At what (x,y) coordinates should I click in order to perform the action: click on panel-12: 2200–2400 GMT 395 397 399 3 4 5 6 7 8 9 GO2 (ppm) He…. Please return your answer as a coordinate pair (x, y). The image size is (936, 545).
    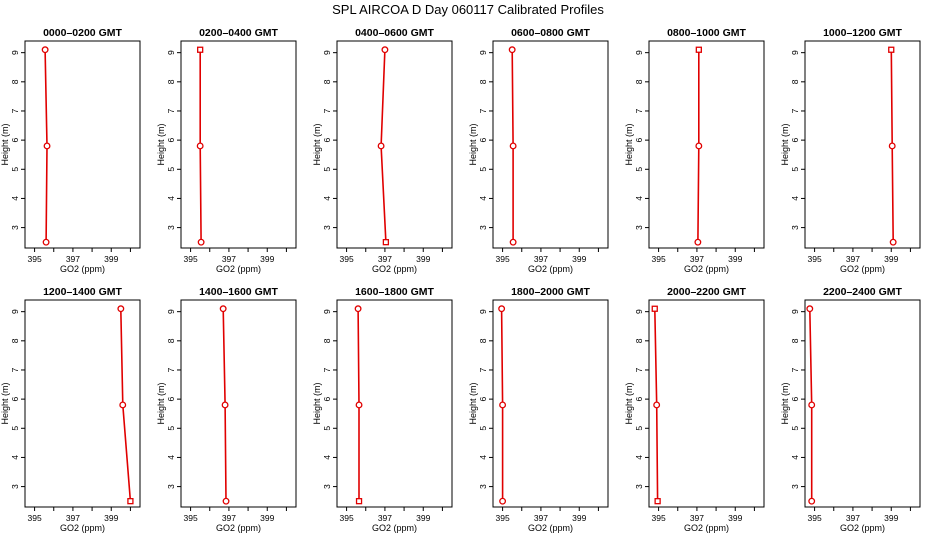
    Looking at the image, I should click on (850, 409).